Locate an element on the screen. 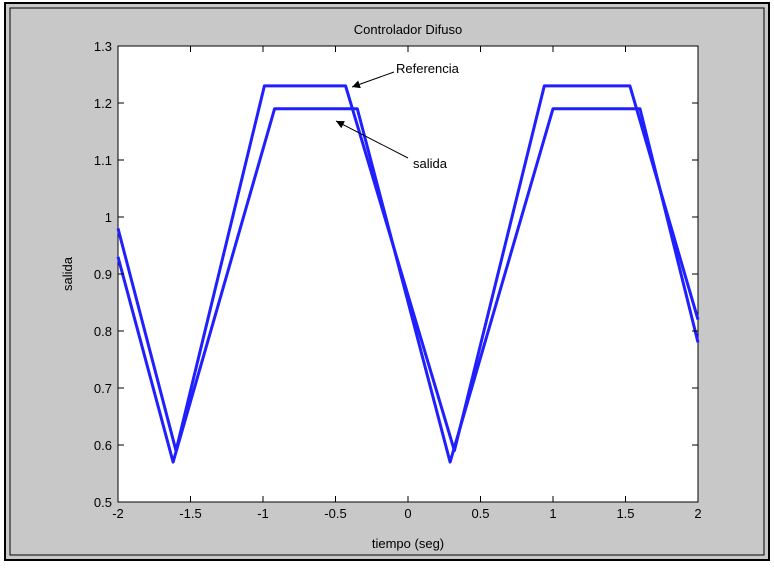  y-tick-label: 1.2 is located at coordinates (103, 103).